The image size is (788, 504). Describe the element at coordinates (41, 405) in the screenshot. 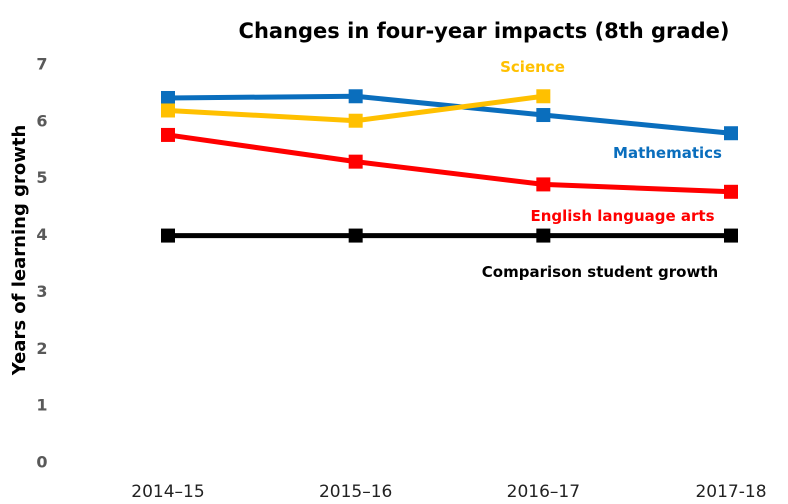

I see `y-tick-label: 1` at that location.